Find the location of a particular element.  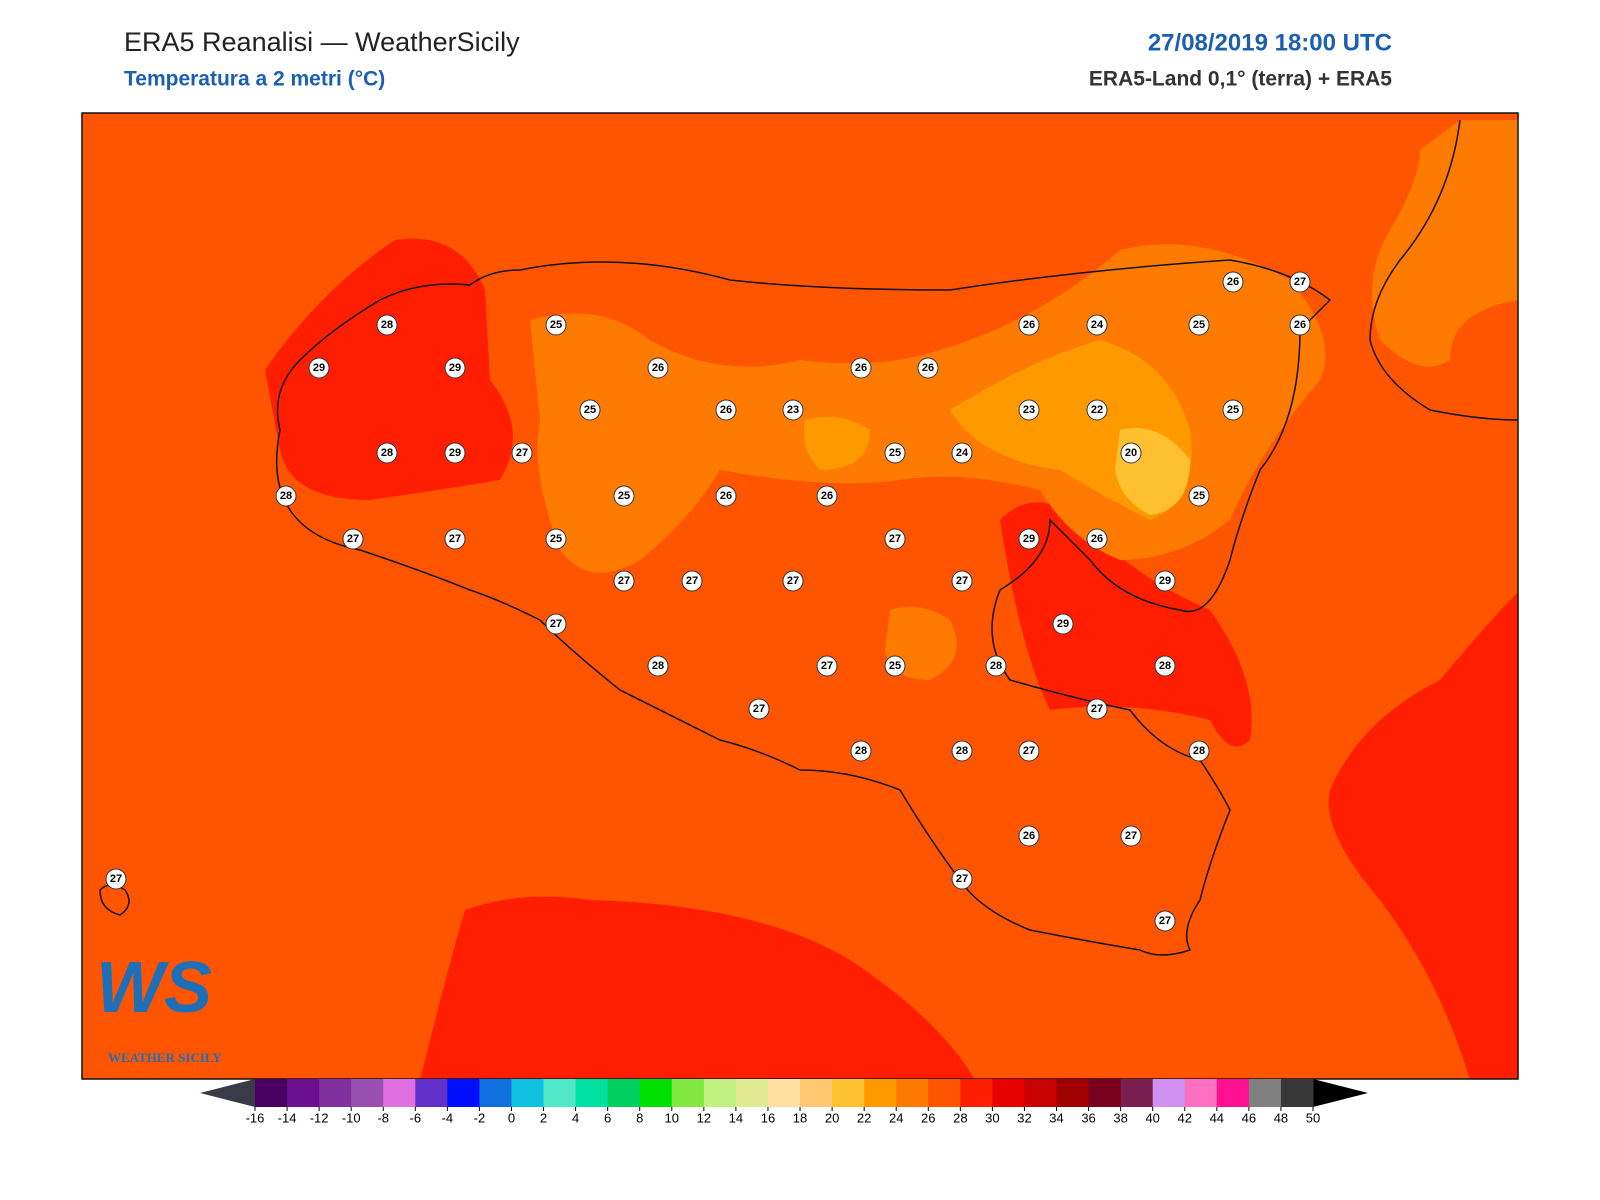

logo: WS WEATHER SICILY is located at coordinates (159, 1006).